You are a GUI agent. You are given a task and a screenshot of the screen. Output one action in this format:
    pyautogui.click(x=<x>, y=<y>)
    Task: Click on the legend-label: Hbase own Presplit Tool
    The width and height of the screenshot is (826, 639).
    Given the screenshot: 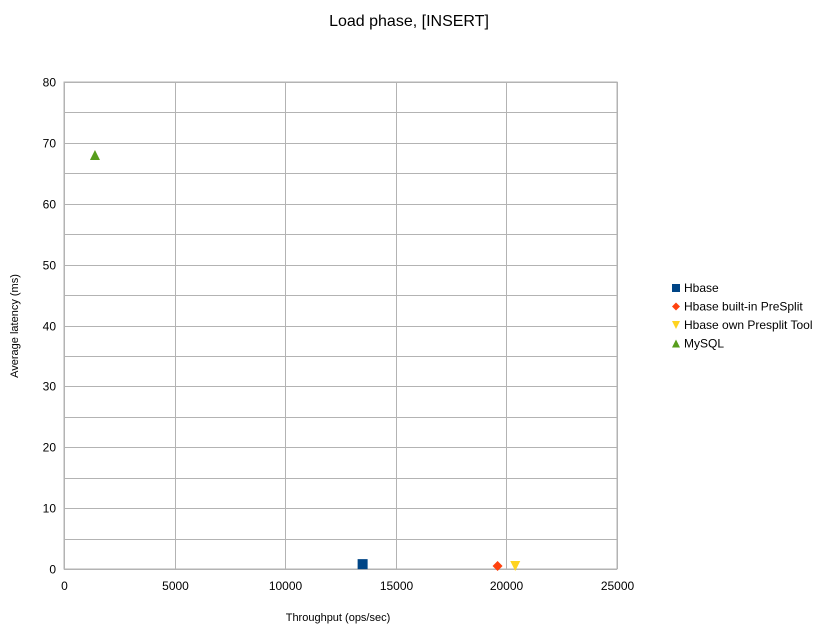 What is the action you would take?
    pyautogui.click(x=748, y=325)
    